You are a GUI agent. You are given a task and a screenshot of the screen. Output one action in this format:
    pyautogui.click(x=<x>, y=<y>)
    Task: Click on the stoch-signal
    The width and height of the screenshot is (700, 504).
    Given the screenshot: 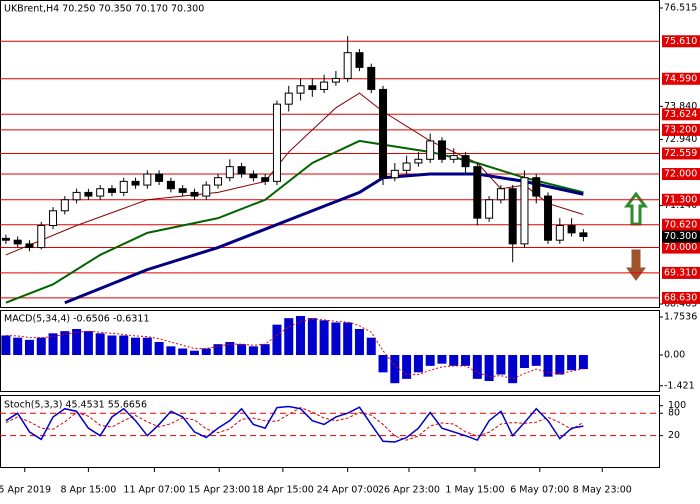 What is the action you would take?
    pyautogui.click(x=294, y=424)
    